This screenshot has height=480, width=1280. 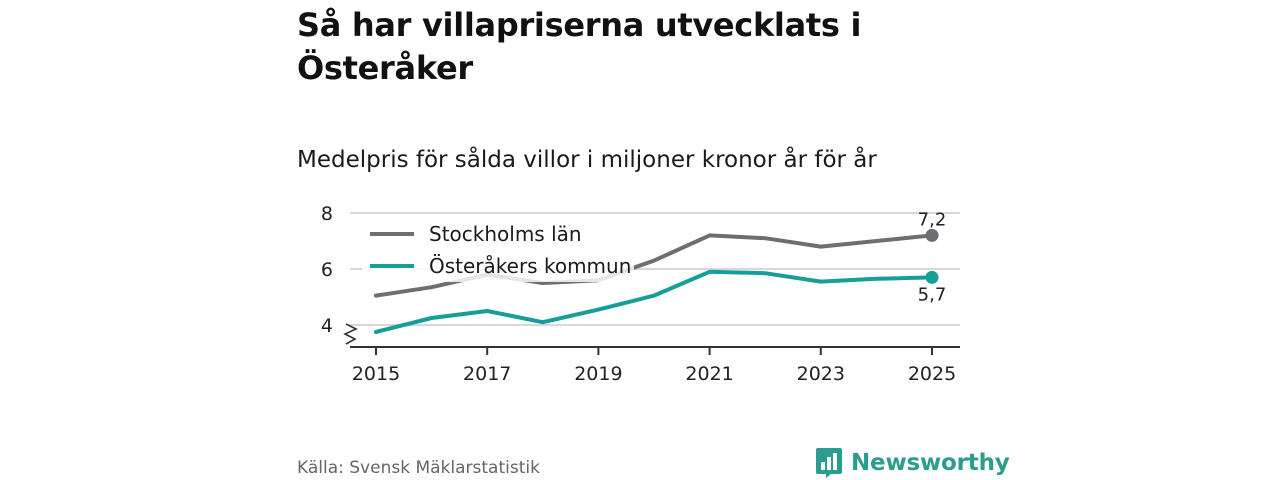 I want to click on x-tick-label: 2015, so click(x=376, y=374).